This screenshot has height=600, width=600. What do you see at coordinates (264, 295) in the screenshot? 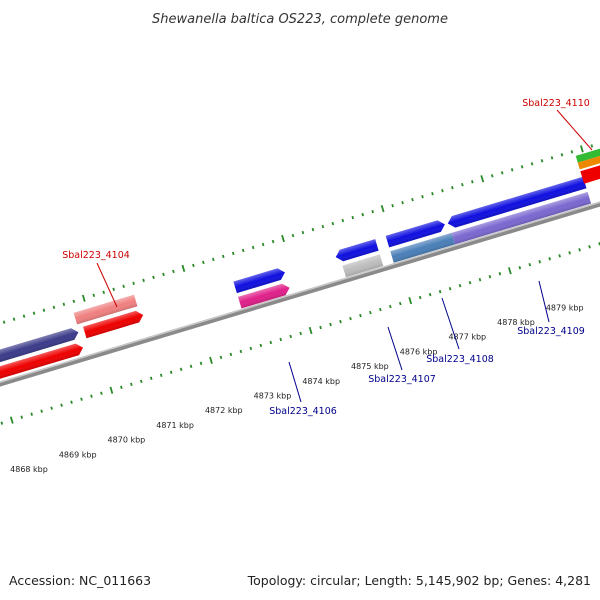
I see `magenta-feature` at bounding box center [264, 295].